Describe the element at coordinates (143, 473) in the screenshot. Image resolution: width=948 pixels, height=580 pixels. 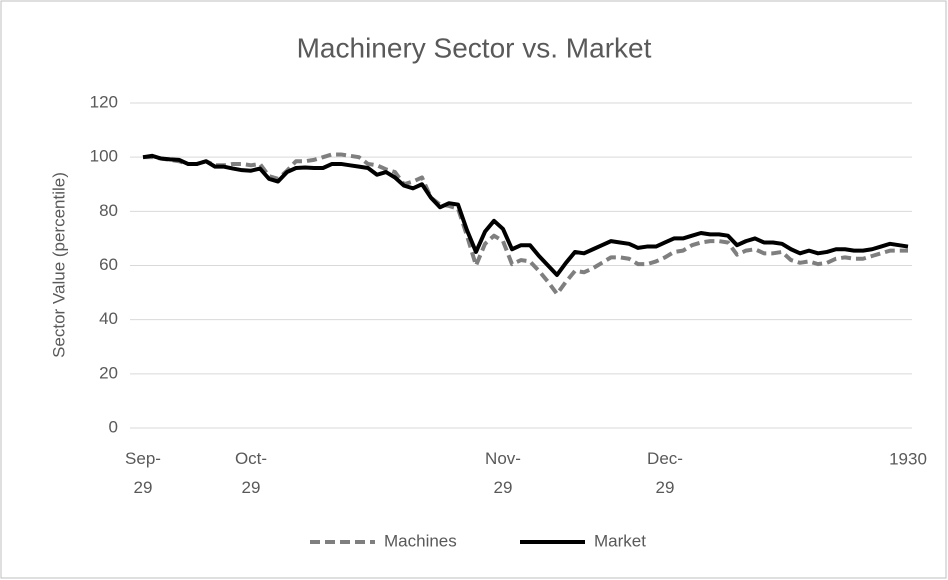
I see `x-tick-label: Sep-29` at that location.